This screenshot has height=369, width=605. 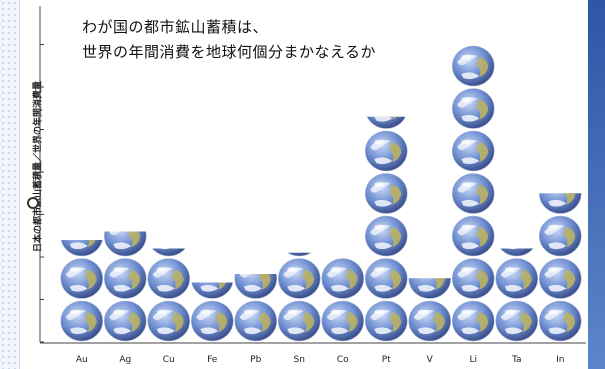 I want to click on bar-Sn, so click(x=299, y=297).